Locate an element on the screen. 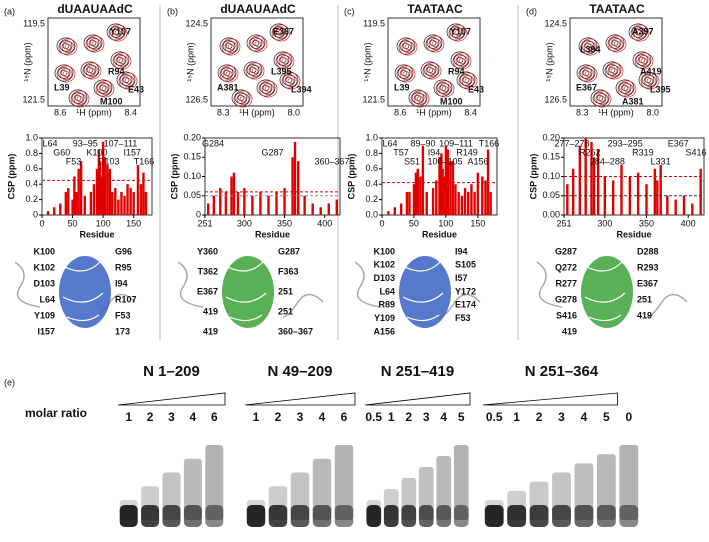  ratio-label: 2 is located at coordinates (150, 417).